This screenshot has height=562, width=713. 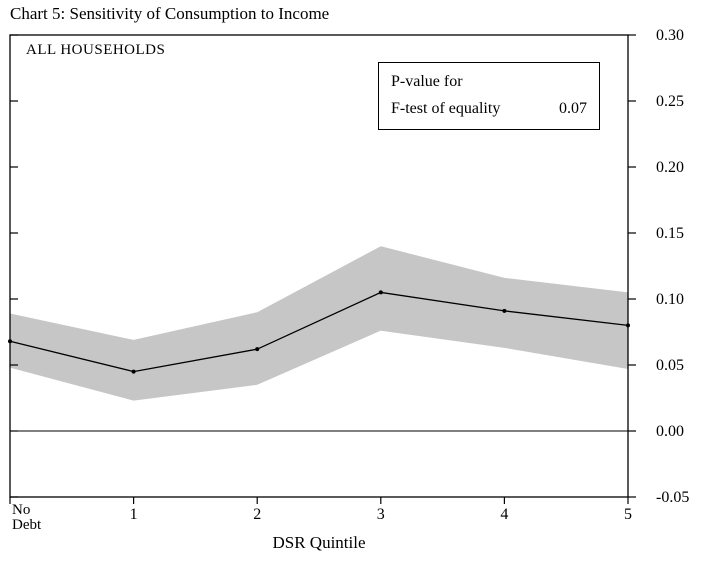 I want to click on x-tick-label: 2, so click(x=257, y=514).